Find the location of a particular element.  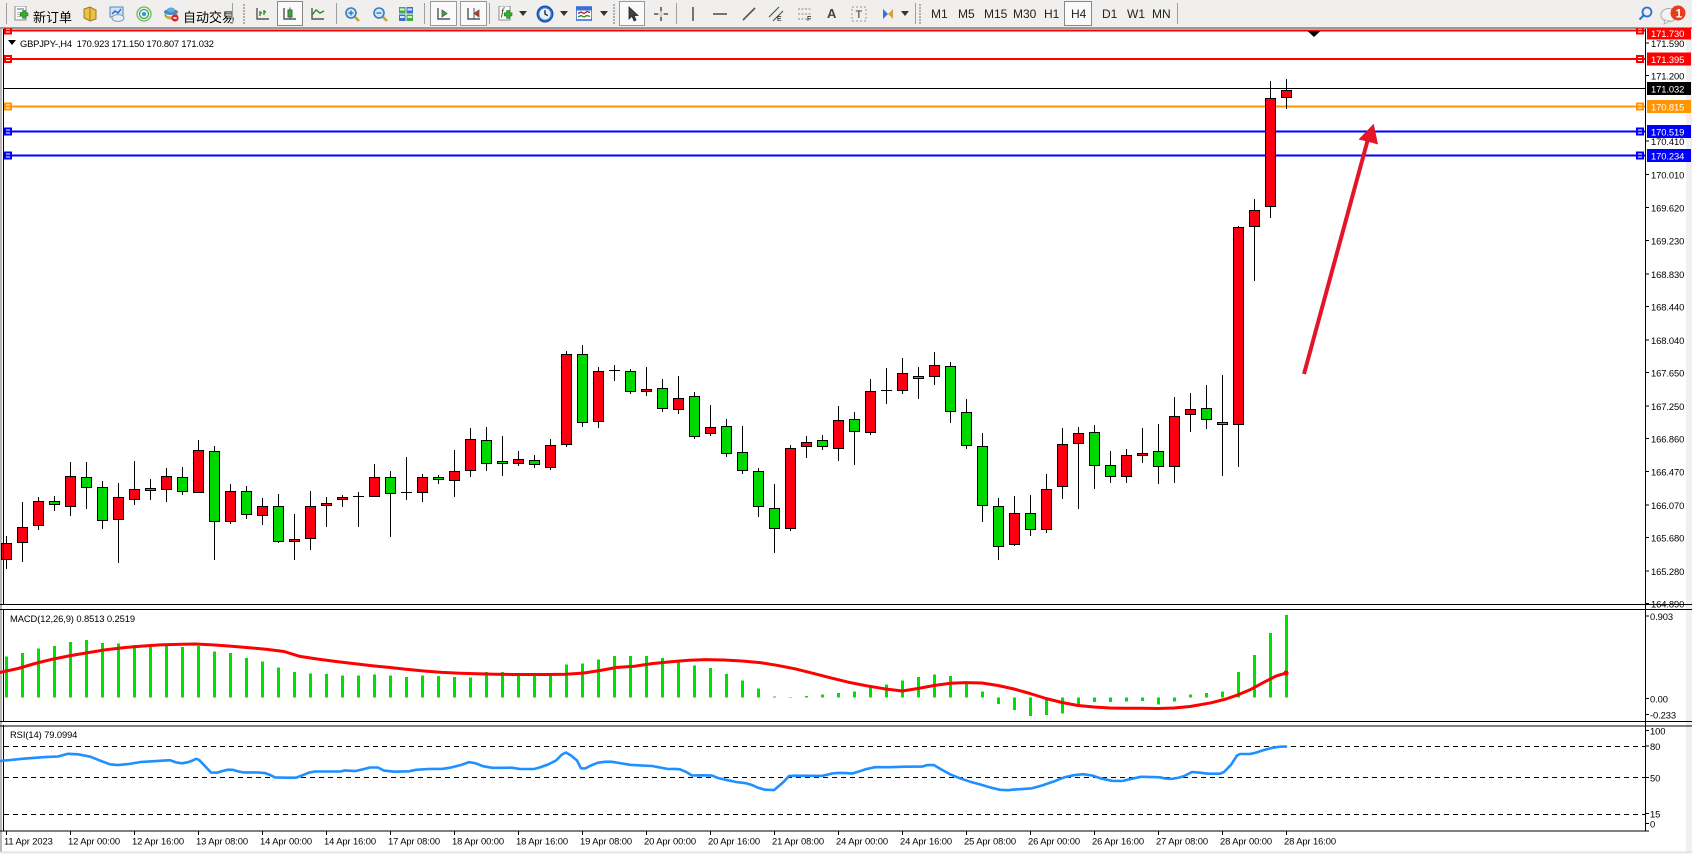

svg-text: E is located at coordinates (779, 19).